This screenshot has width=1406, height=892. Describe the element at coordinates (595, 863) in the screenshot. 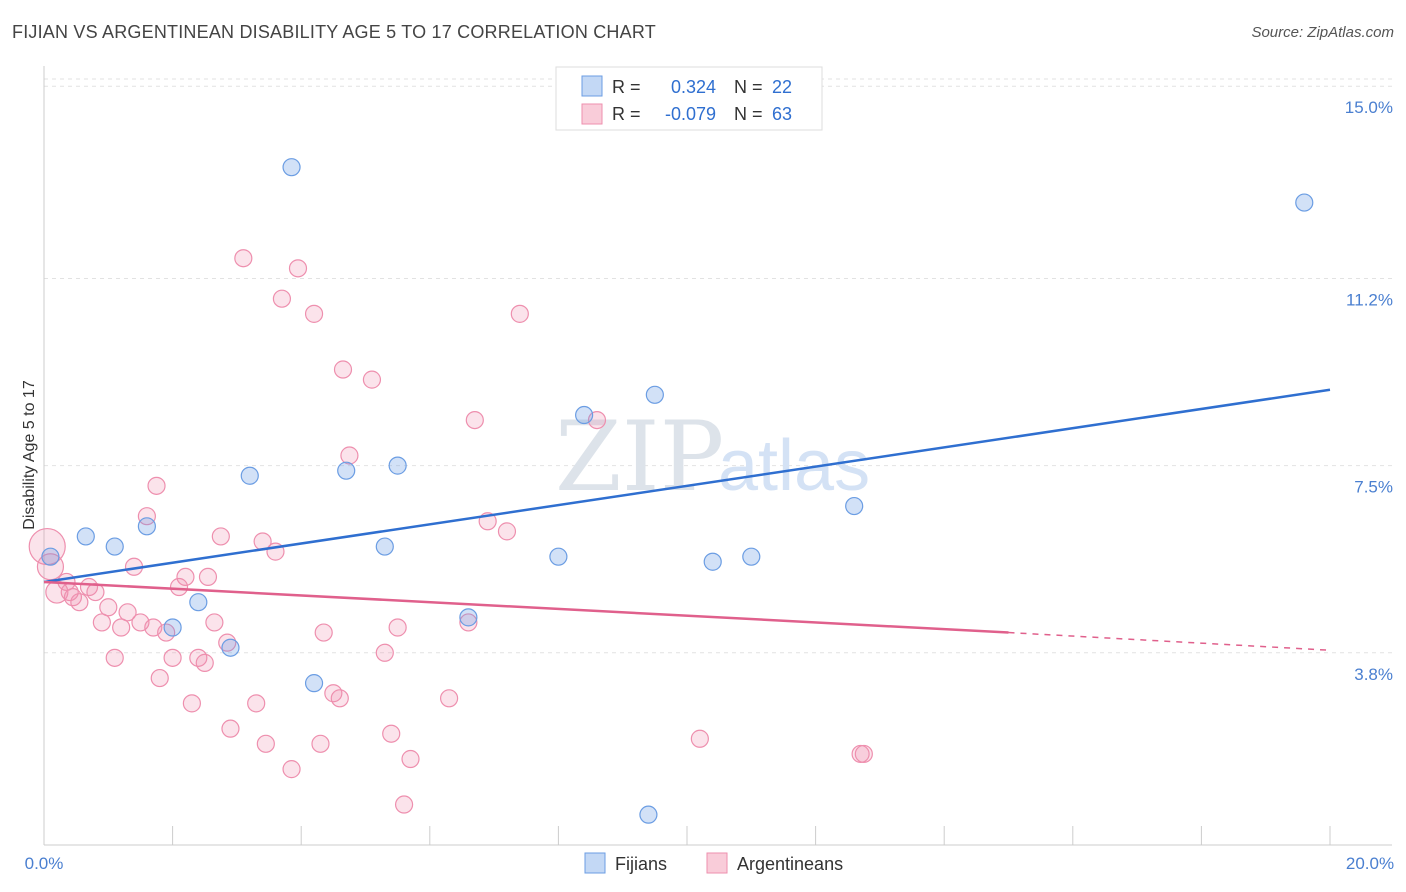

I see `bottom-legend-swatch-fijians` at that location.